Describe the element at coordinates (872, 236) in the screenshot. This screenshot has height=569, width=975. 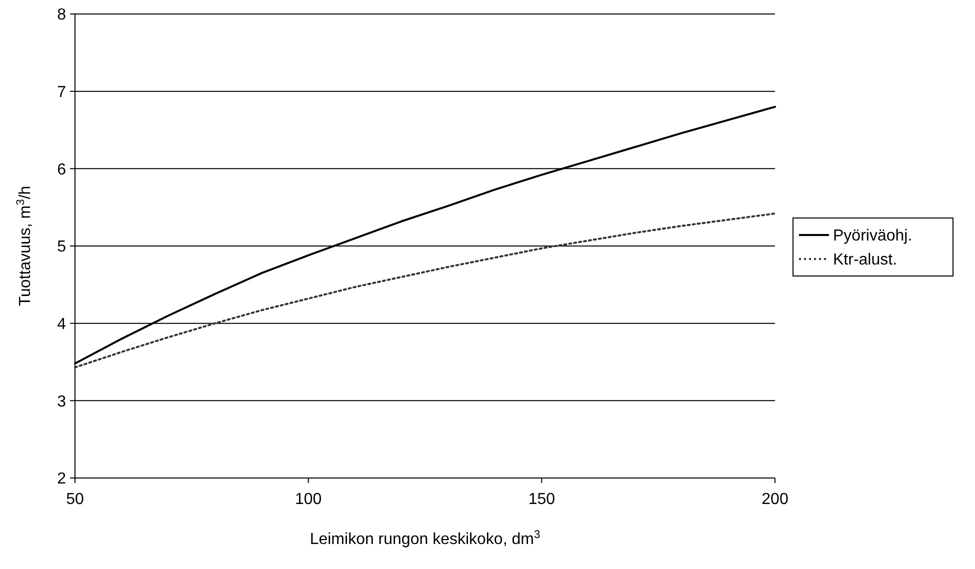
I see `legend-label: Pyöriväohj.` at that location.